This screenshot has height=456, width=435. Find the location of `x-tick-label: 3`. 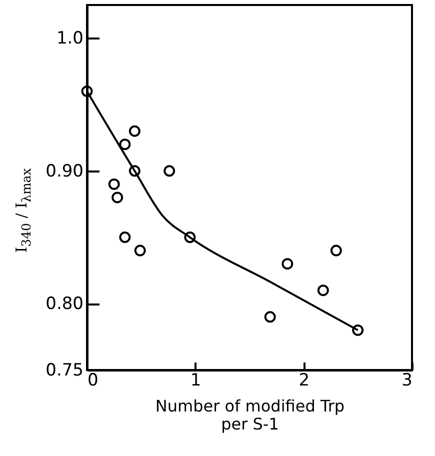

x-tick-label: 3 is located at coordinates (407, 380).